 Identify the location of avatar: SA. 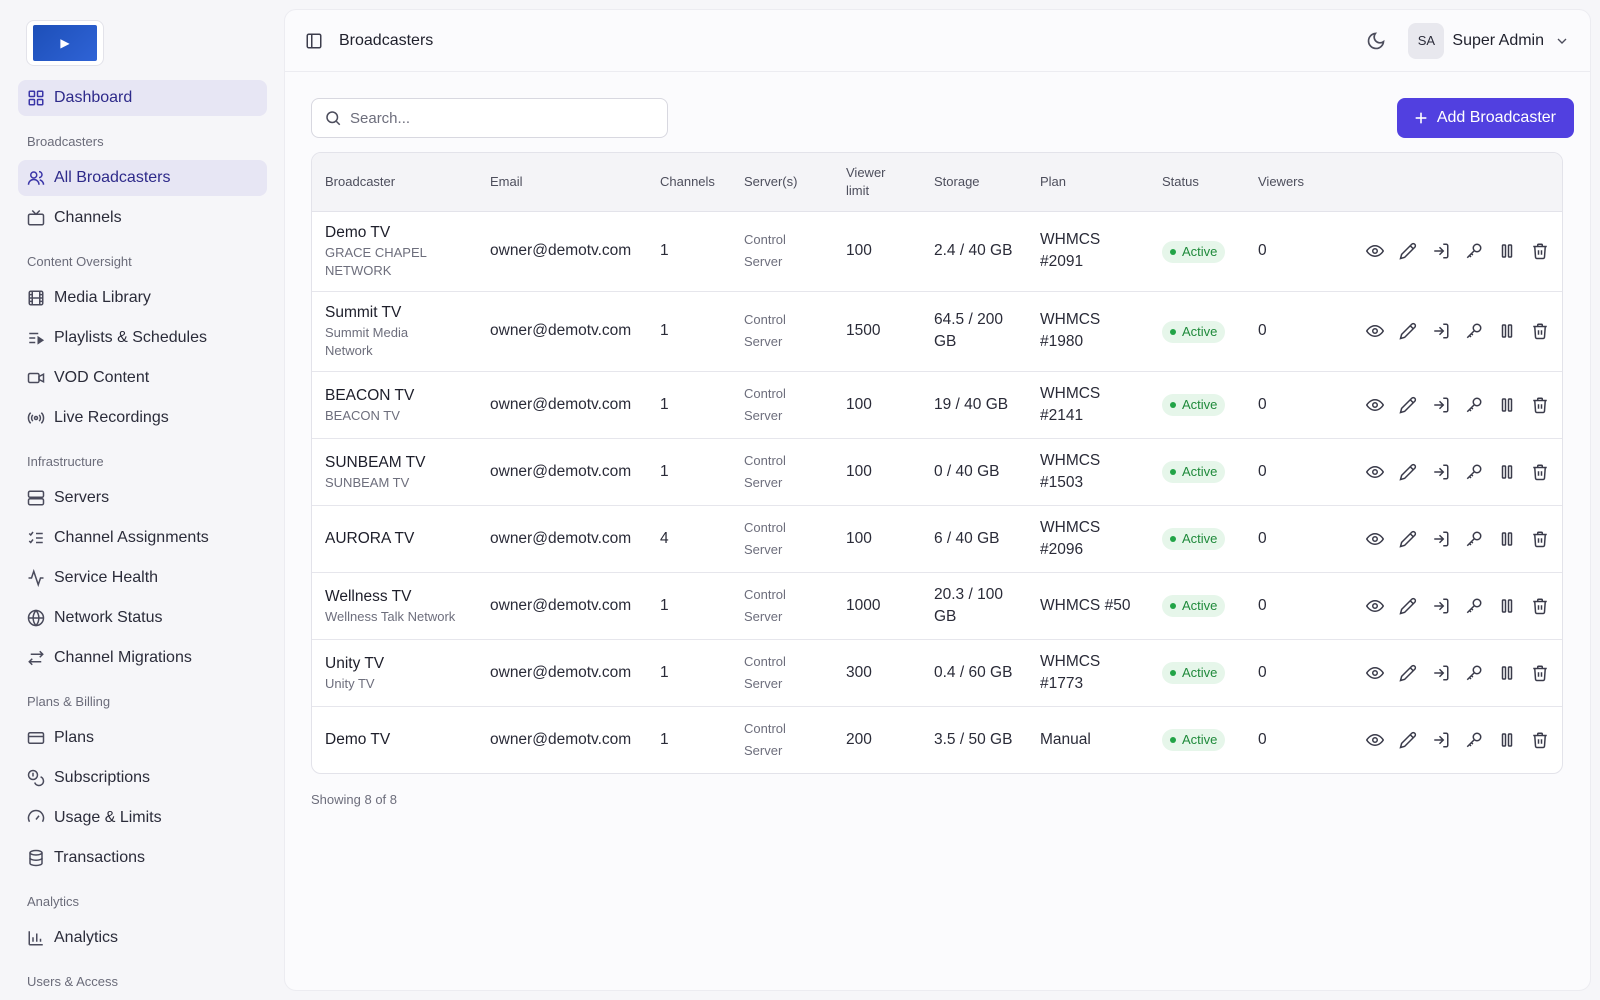
(1426, 40).